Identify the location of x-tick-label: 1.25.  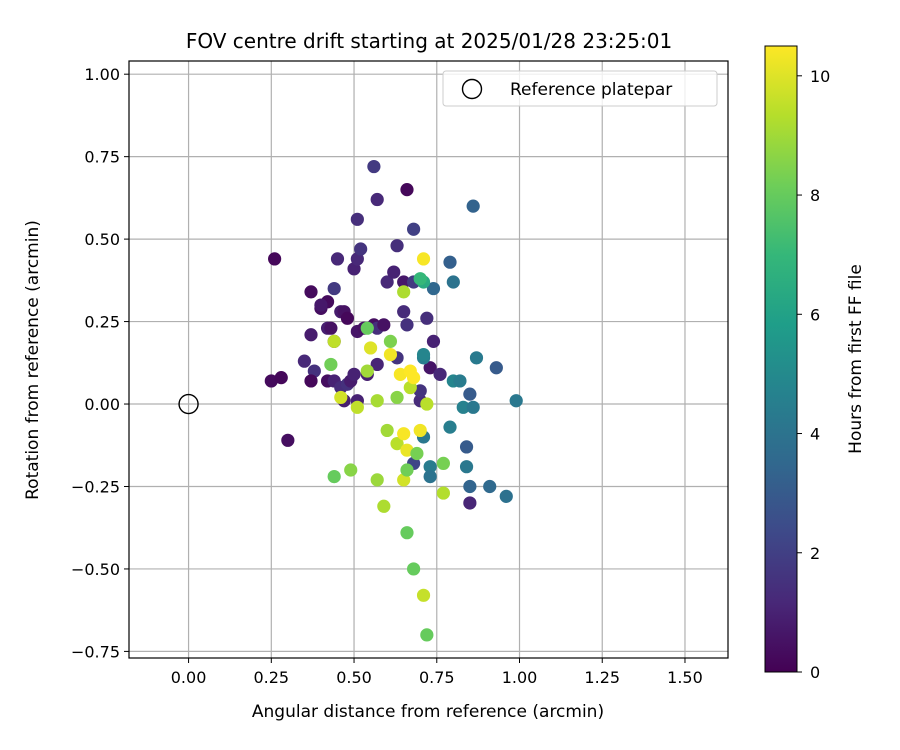
(602, 677).